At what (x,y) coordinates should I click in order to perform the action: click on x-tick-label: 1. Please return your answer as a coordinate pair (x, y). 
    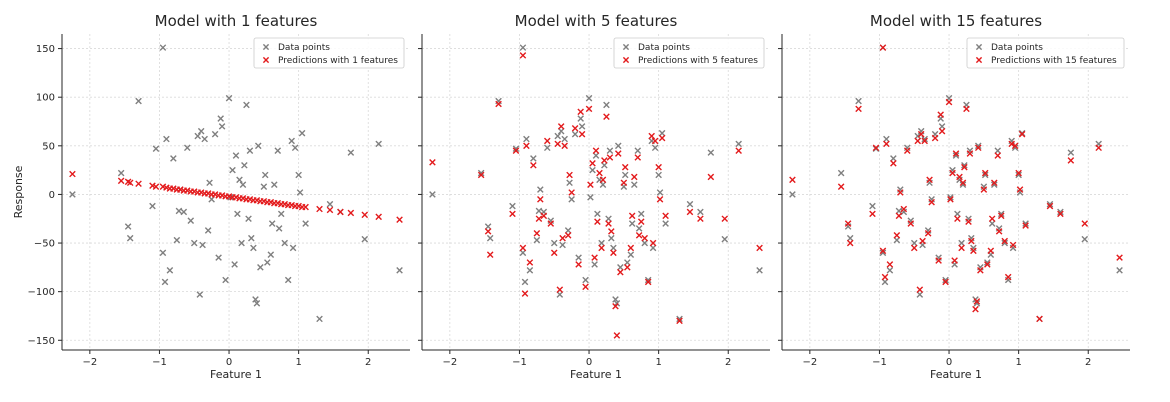
    Looking at the image, I should click on (1018, 362).